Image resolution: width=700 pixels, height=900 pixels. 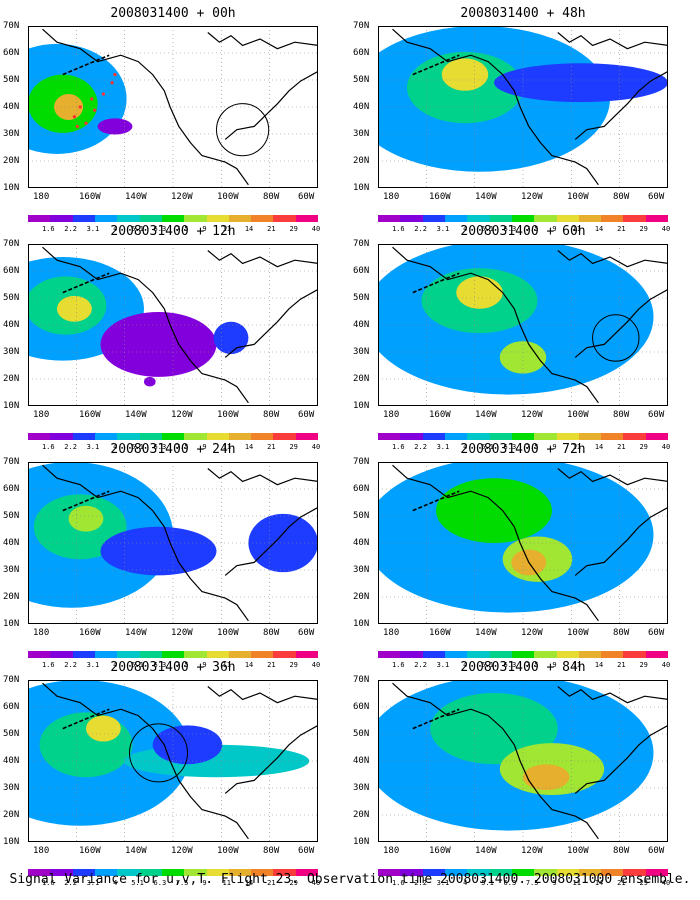 What do you see at coordinates (440, 851) in the screenshot?
I see `lon-tick-label: 160W` at bounding box center [440, 851].